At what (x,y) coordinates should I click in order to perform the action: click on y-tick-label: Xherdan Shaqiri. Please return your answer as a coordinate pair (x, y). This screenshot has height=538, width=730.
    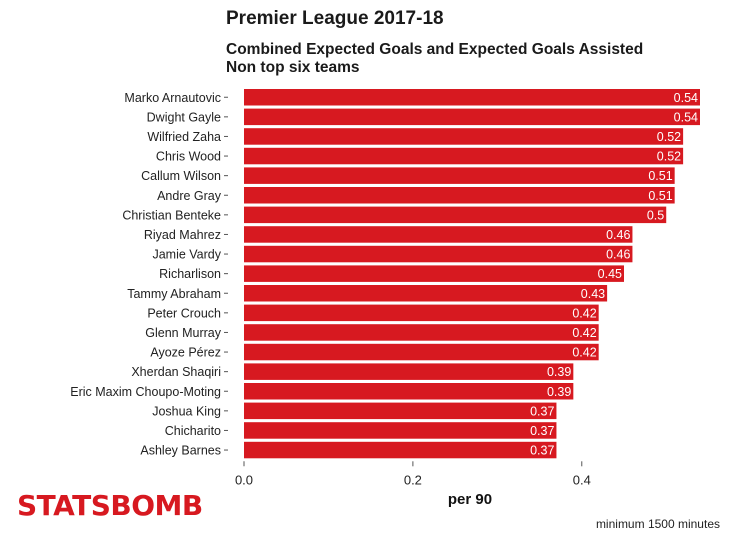
    Looking at the image, I should click on (176, 372).